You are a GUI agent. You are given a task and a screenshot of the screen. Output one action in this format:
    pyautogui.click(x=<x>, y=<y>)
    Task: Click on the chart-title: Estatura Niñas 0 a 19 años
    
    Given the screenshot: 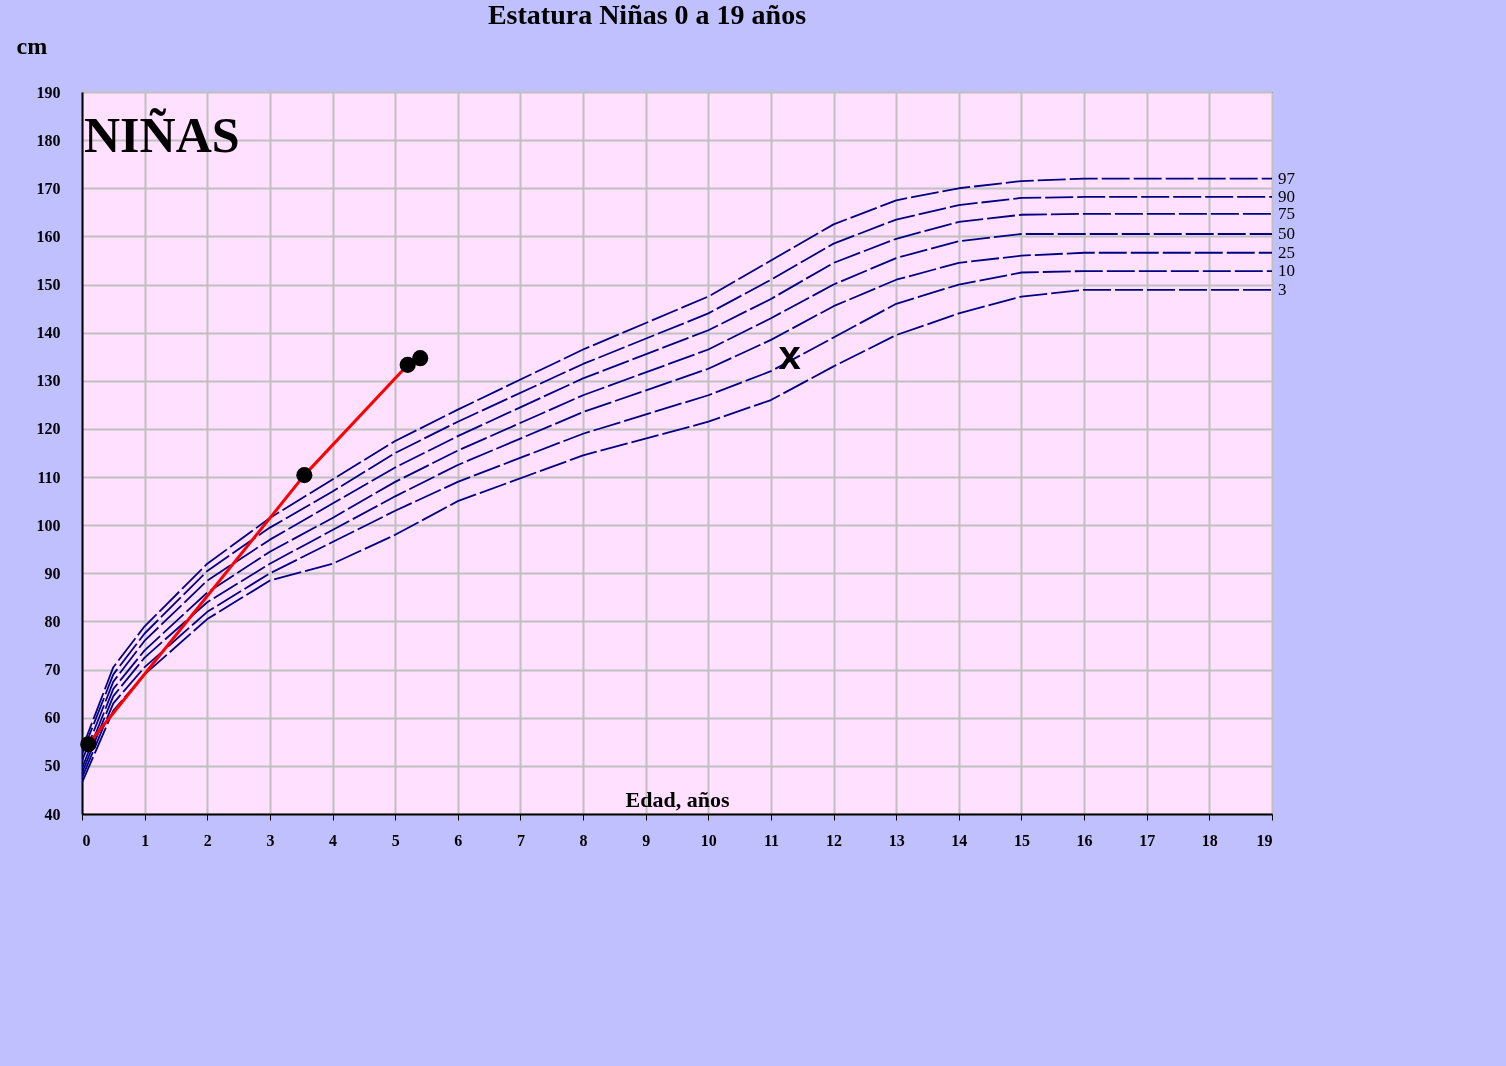 What is the action you would take?
    pyautogui.click(x=647, y=15)
    